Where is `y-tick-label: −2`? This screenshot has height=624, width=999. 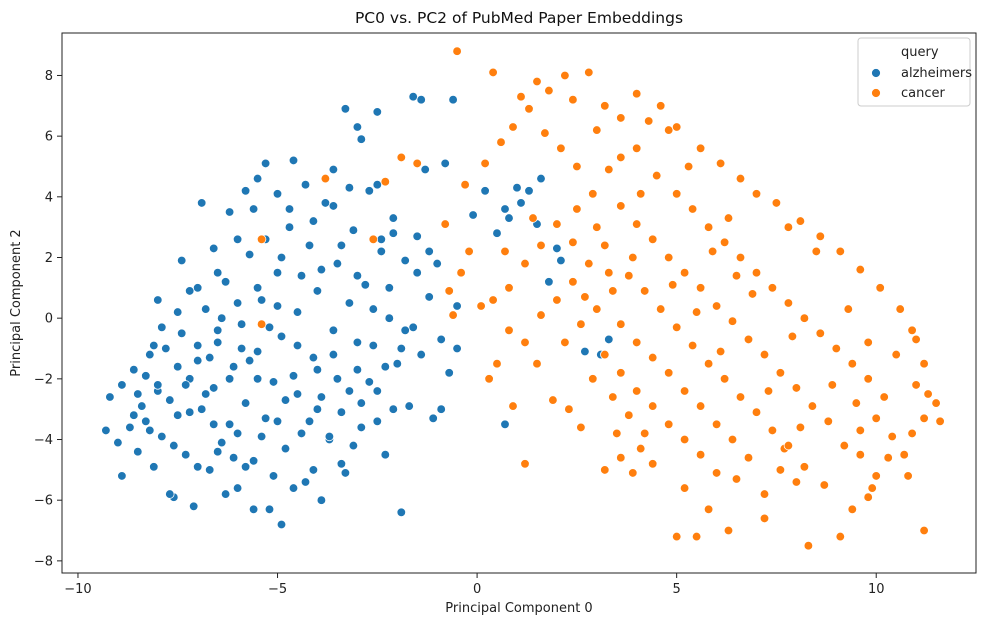 y-tick-label: −2 is located at coordinates (43, 379).